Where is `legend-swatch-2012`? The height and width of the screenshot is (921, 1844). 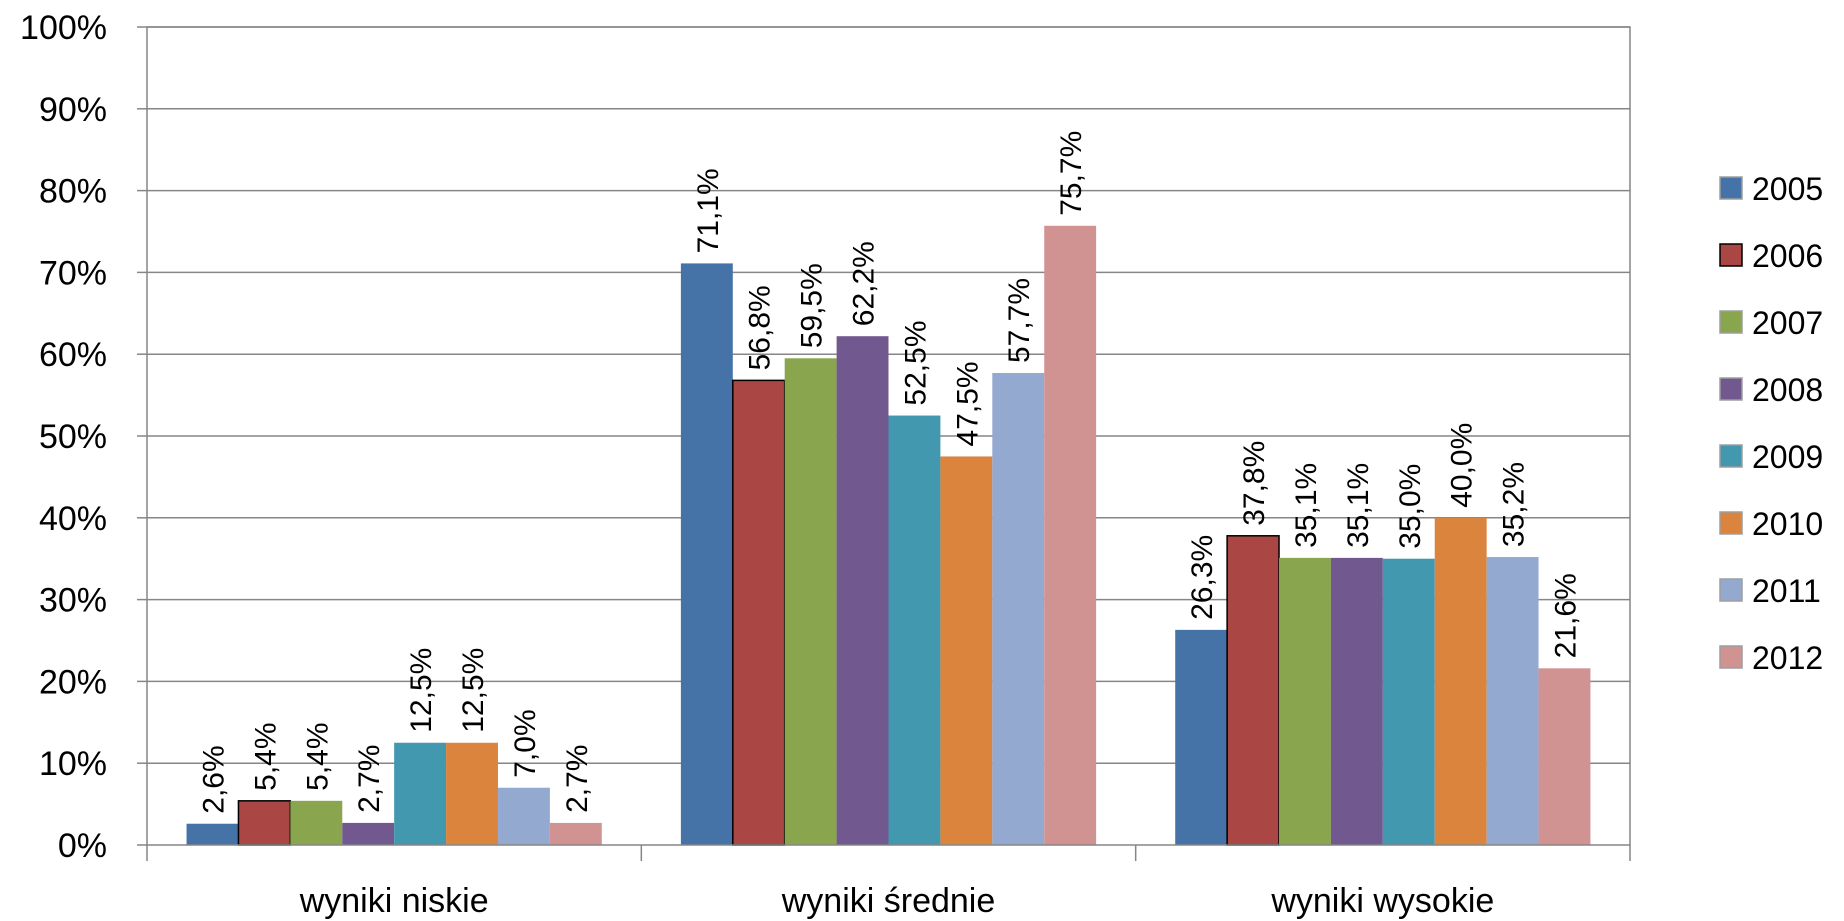 legend-swatch-2012 is located at coordinates (1731, 657).